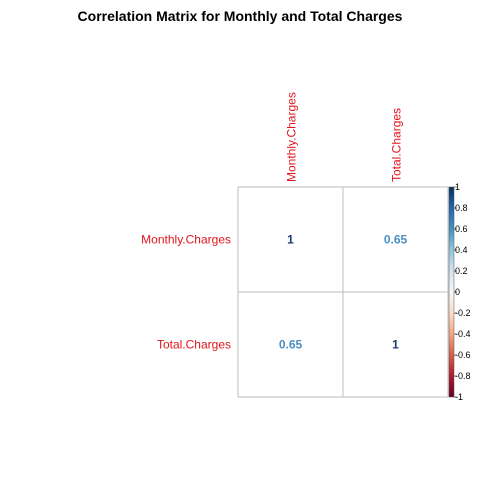 The image size is (480, 480). What do you see at coordinates (463, 334) in the screenshot?
I see `colorbar-tick-label: -0.4` at bounding box center [463, 334].